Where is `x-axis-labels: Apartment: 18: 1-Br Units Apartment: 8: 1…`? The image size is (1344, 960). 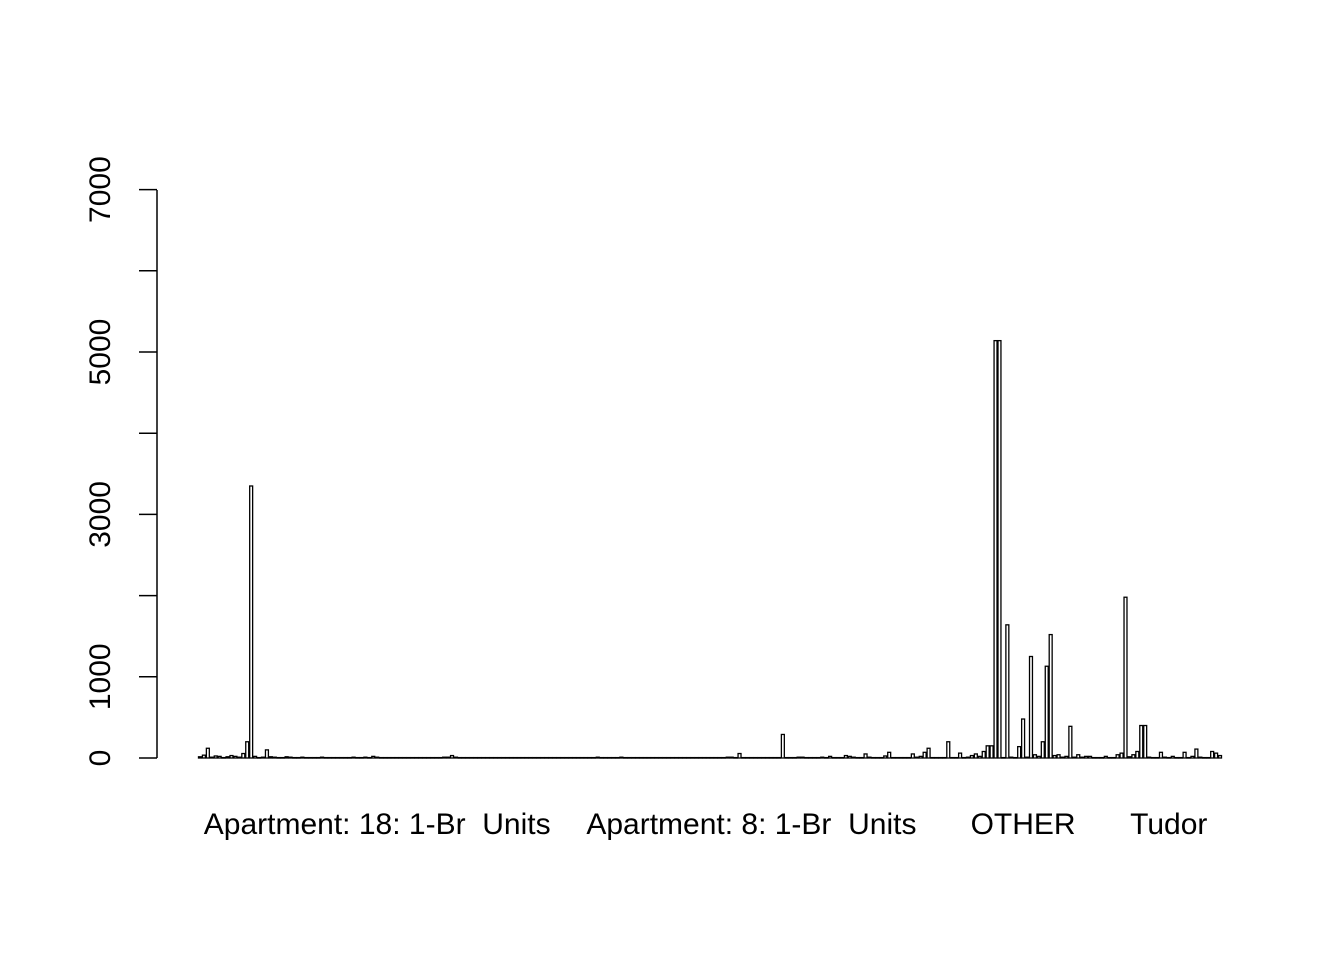
x-axis-labels: Apartment: 18: 1-Br Units Apartment: 8: 1… is located at coordinates (706, 824).